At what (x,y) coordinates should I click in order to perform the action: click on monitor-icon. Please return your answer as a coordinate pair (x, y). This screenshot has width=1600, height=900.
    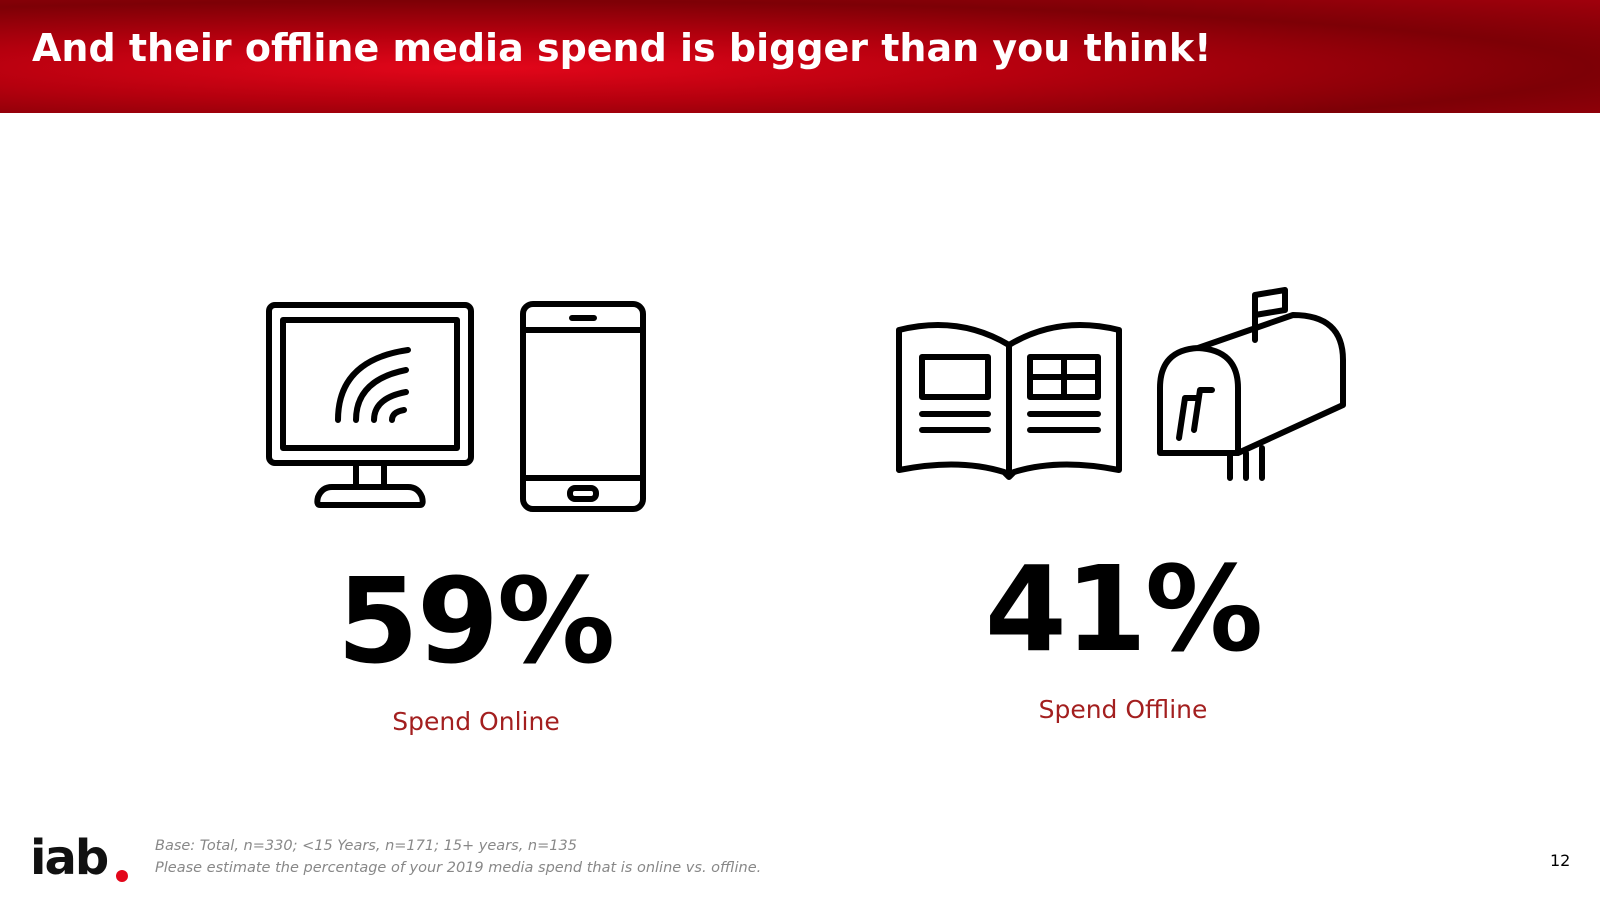
    Looking at the image, I should click on (370, 405).